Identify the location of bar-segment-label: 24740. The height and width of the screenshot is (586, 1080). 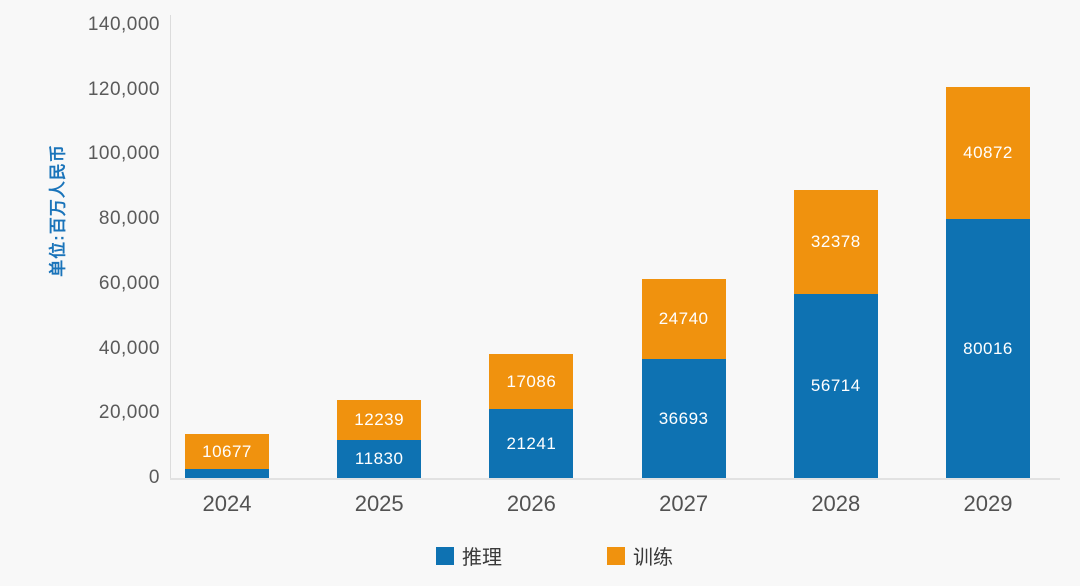
(683, 319).